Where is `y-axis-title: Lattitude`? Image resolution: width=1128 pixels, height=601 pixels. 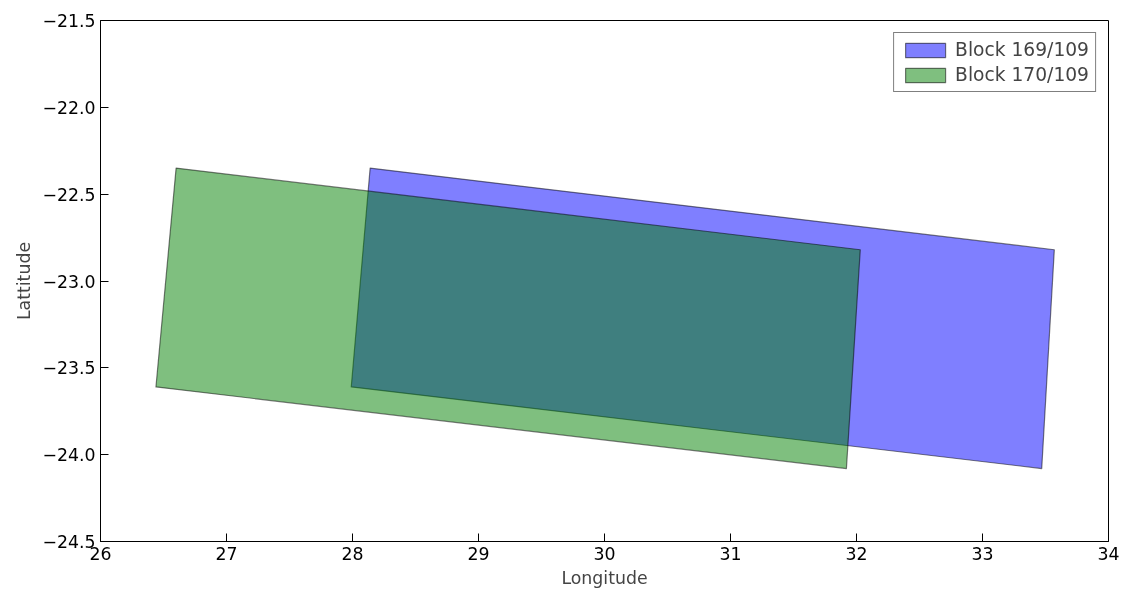 y-axis-title: Lattitude is located at coordinates (24, 281).